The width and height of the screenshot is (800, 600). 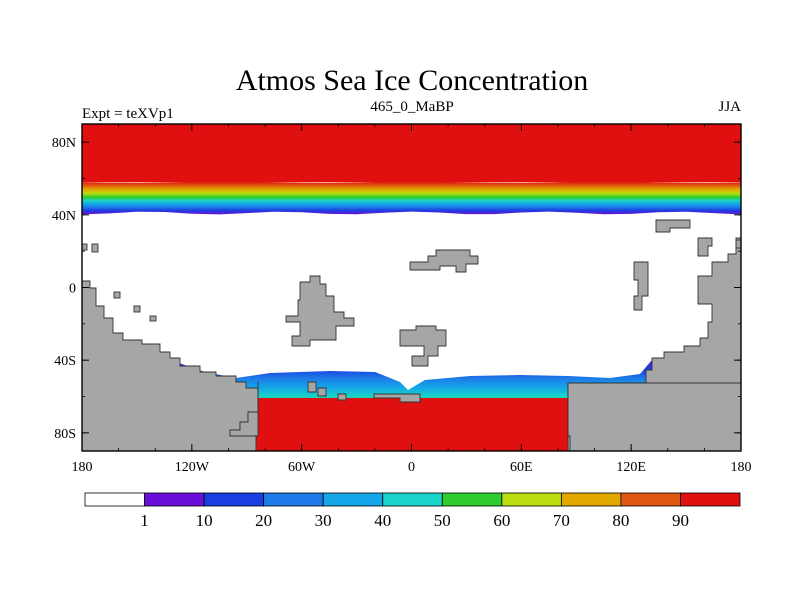 I want to click on southern-islet-mid, so click(x=322, y=392).